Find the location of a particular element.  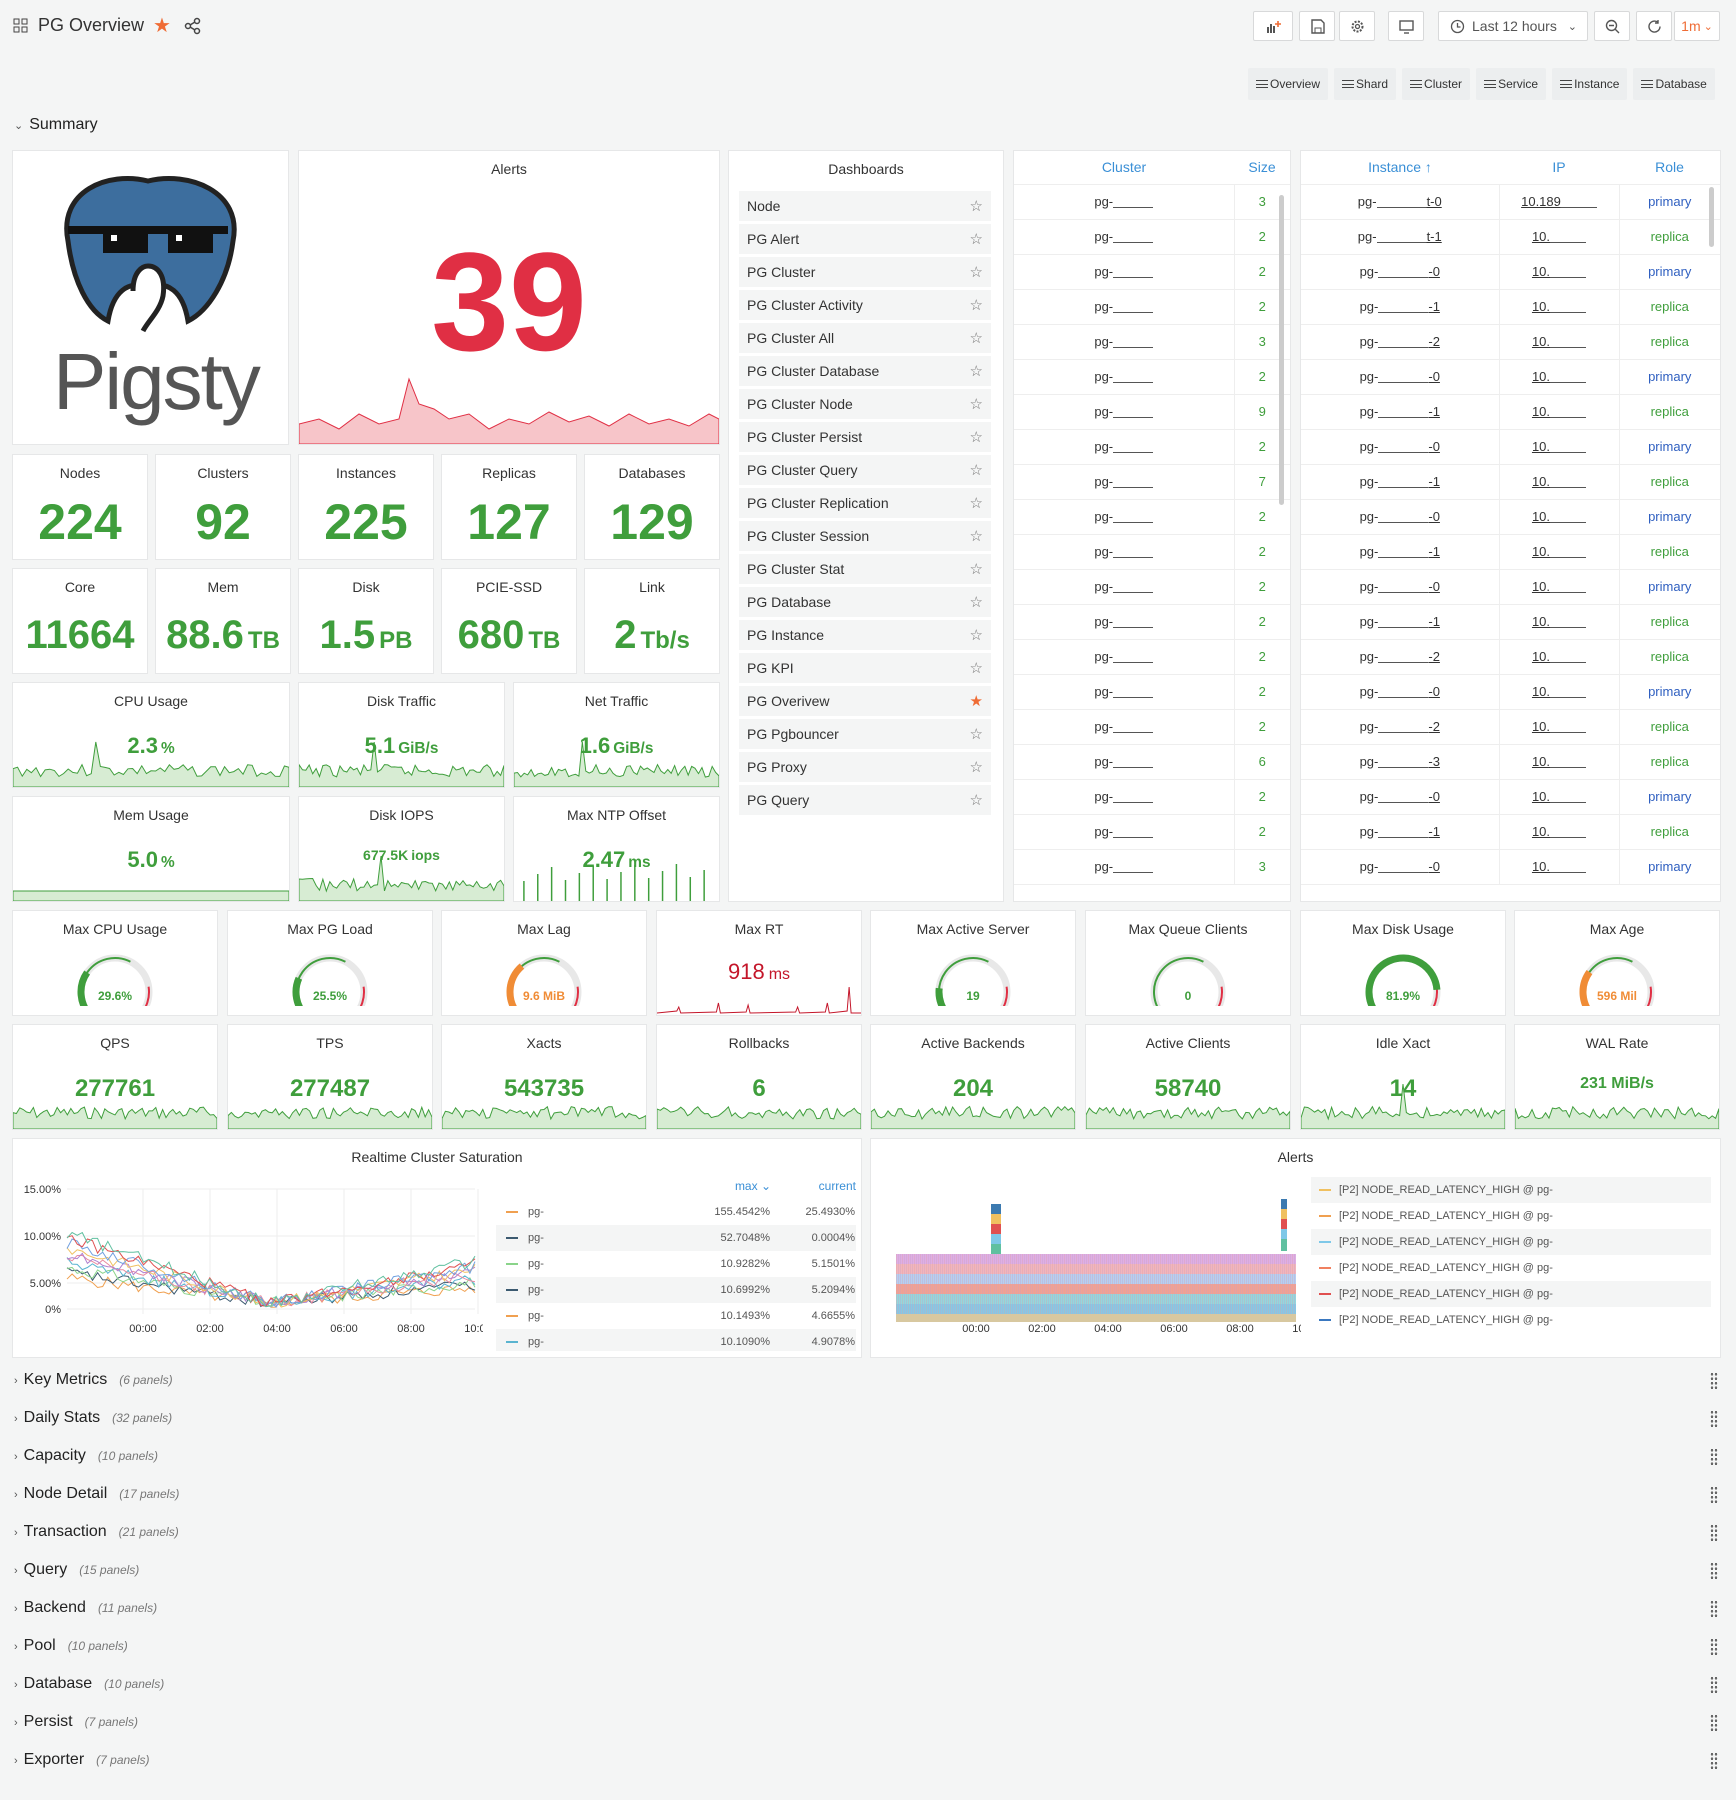

dashboard-link: Node ☆ is located at coordinates (865, 207).